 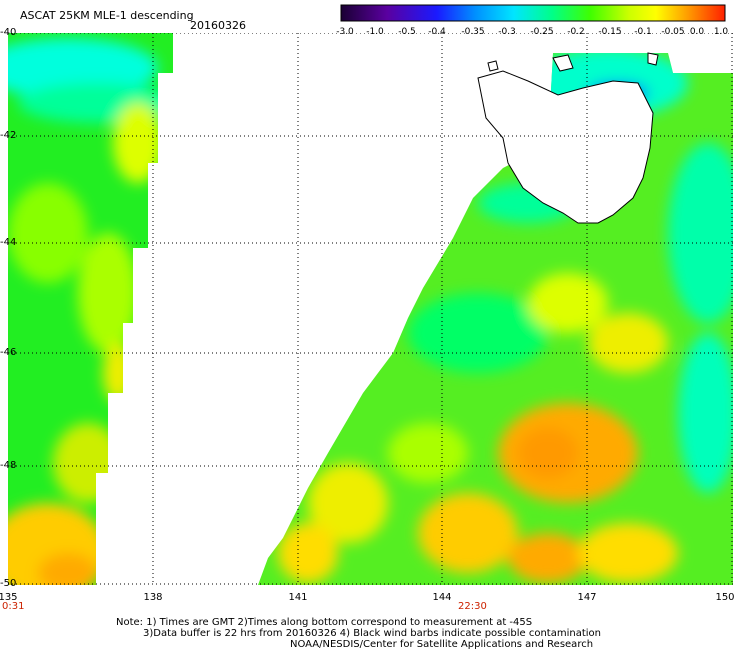 I want to click on scale-label: -1.0, so click(x=375, y=32).